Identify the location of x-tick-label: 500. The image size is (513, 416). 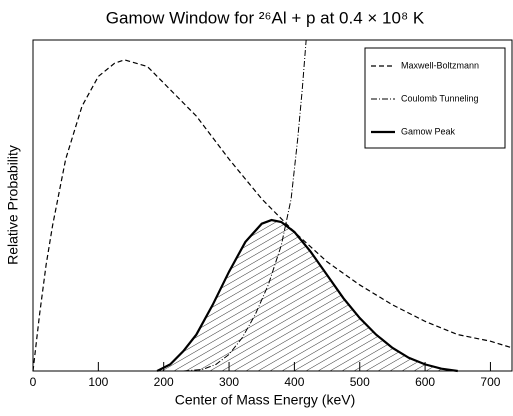
(360, 382).